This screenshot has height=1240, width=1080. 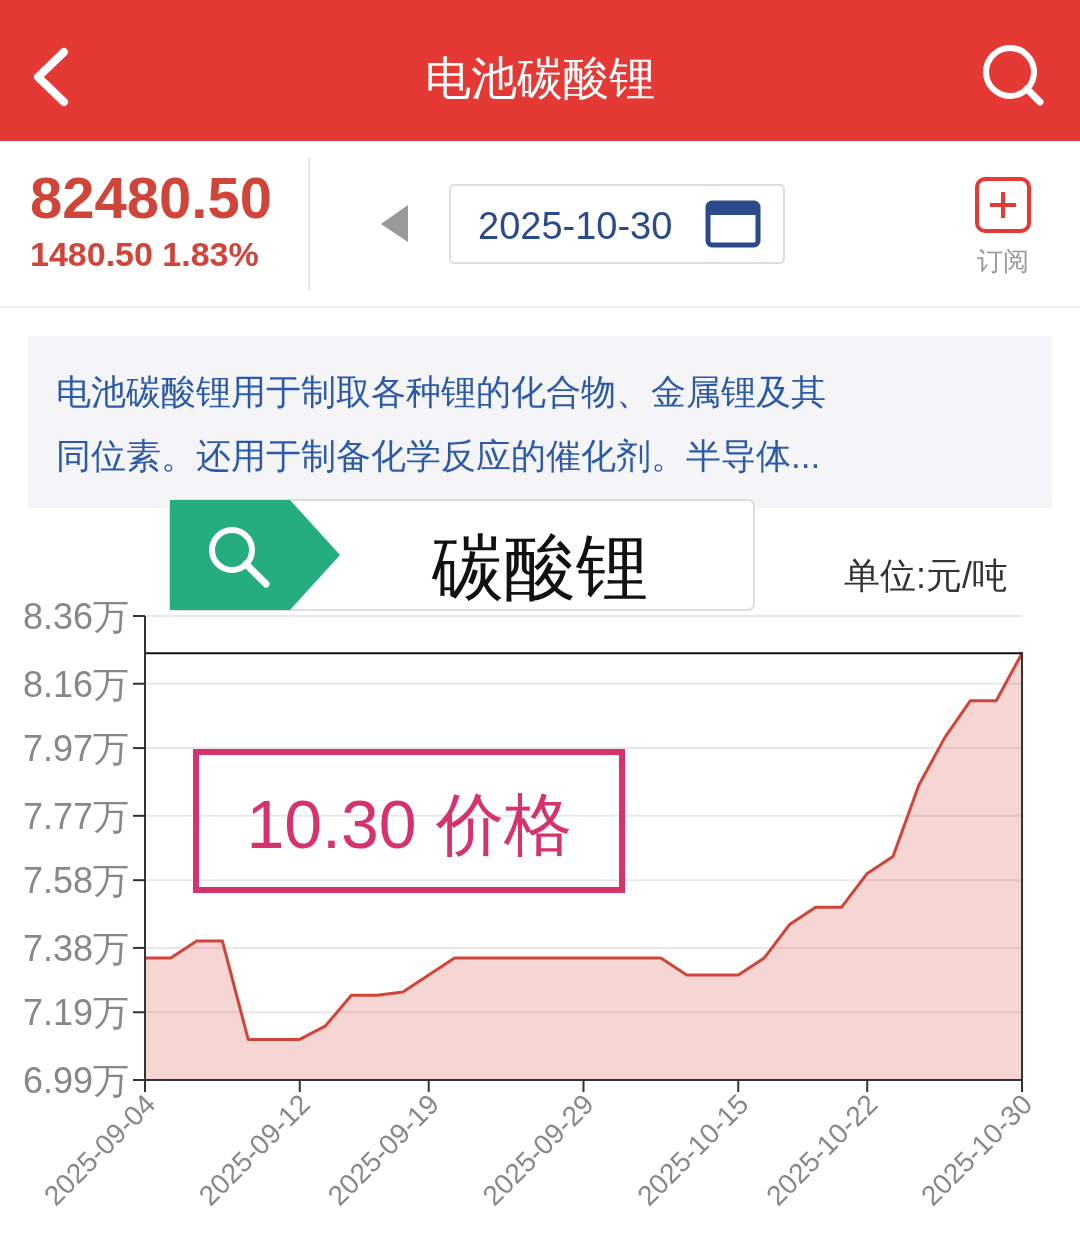 What do you see at coordinates (539, 567) in the screenshot?
I see `text: 碳酸锂` at bounding box center [539, 567].